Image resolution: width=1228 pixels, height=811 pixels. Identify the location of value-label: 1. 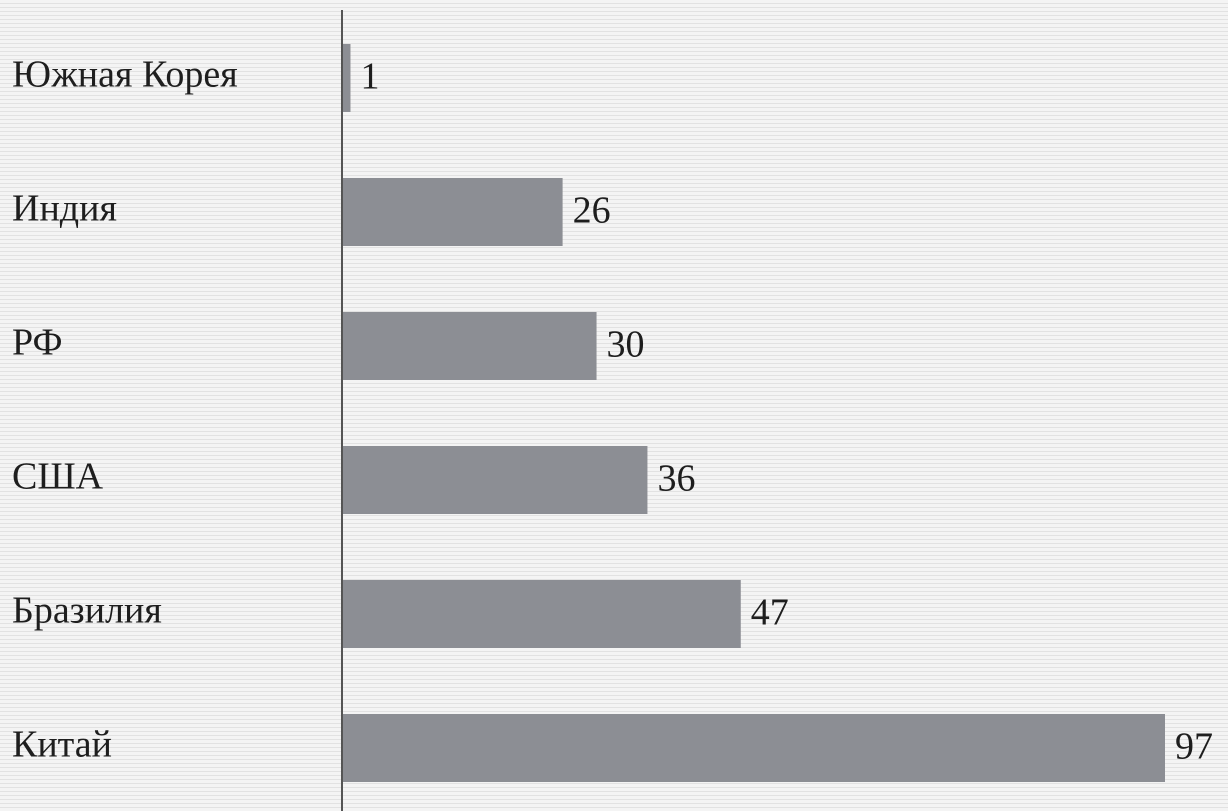
(369, 77).